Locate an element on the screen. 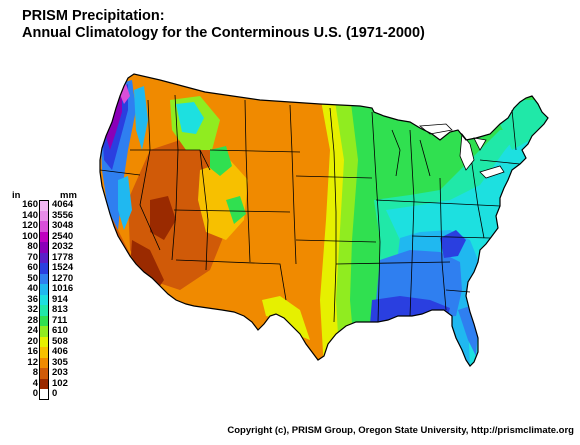  legend-inches-value: 16 is located at coordinates (32, 351).